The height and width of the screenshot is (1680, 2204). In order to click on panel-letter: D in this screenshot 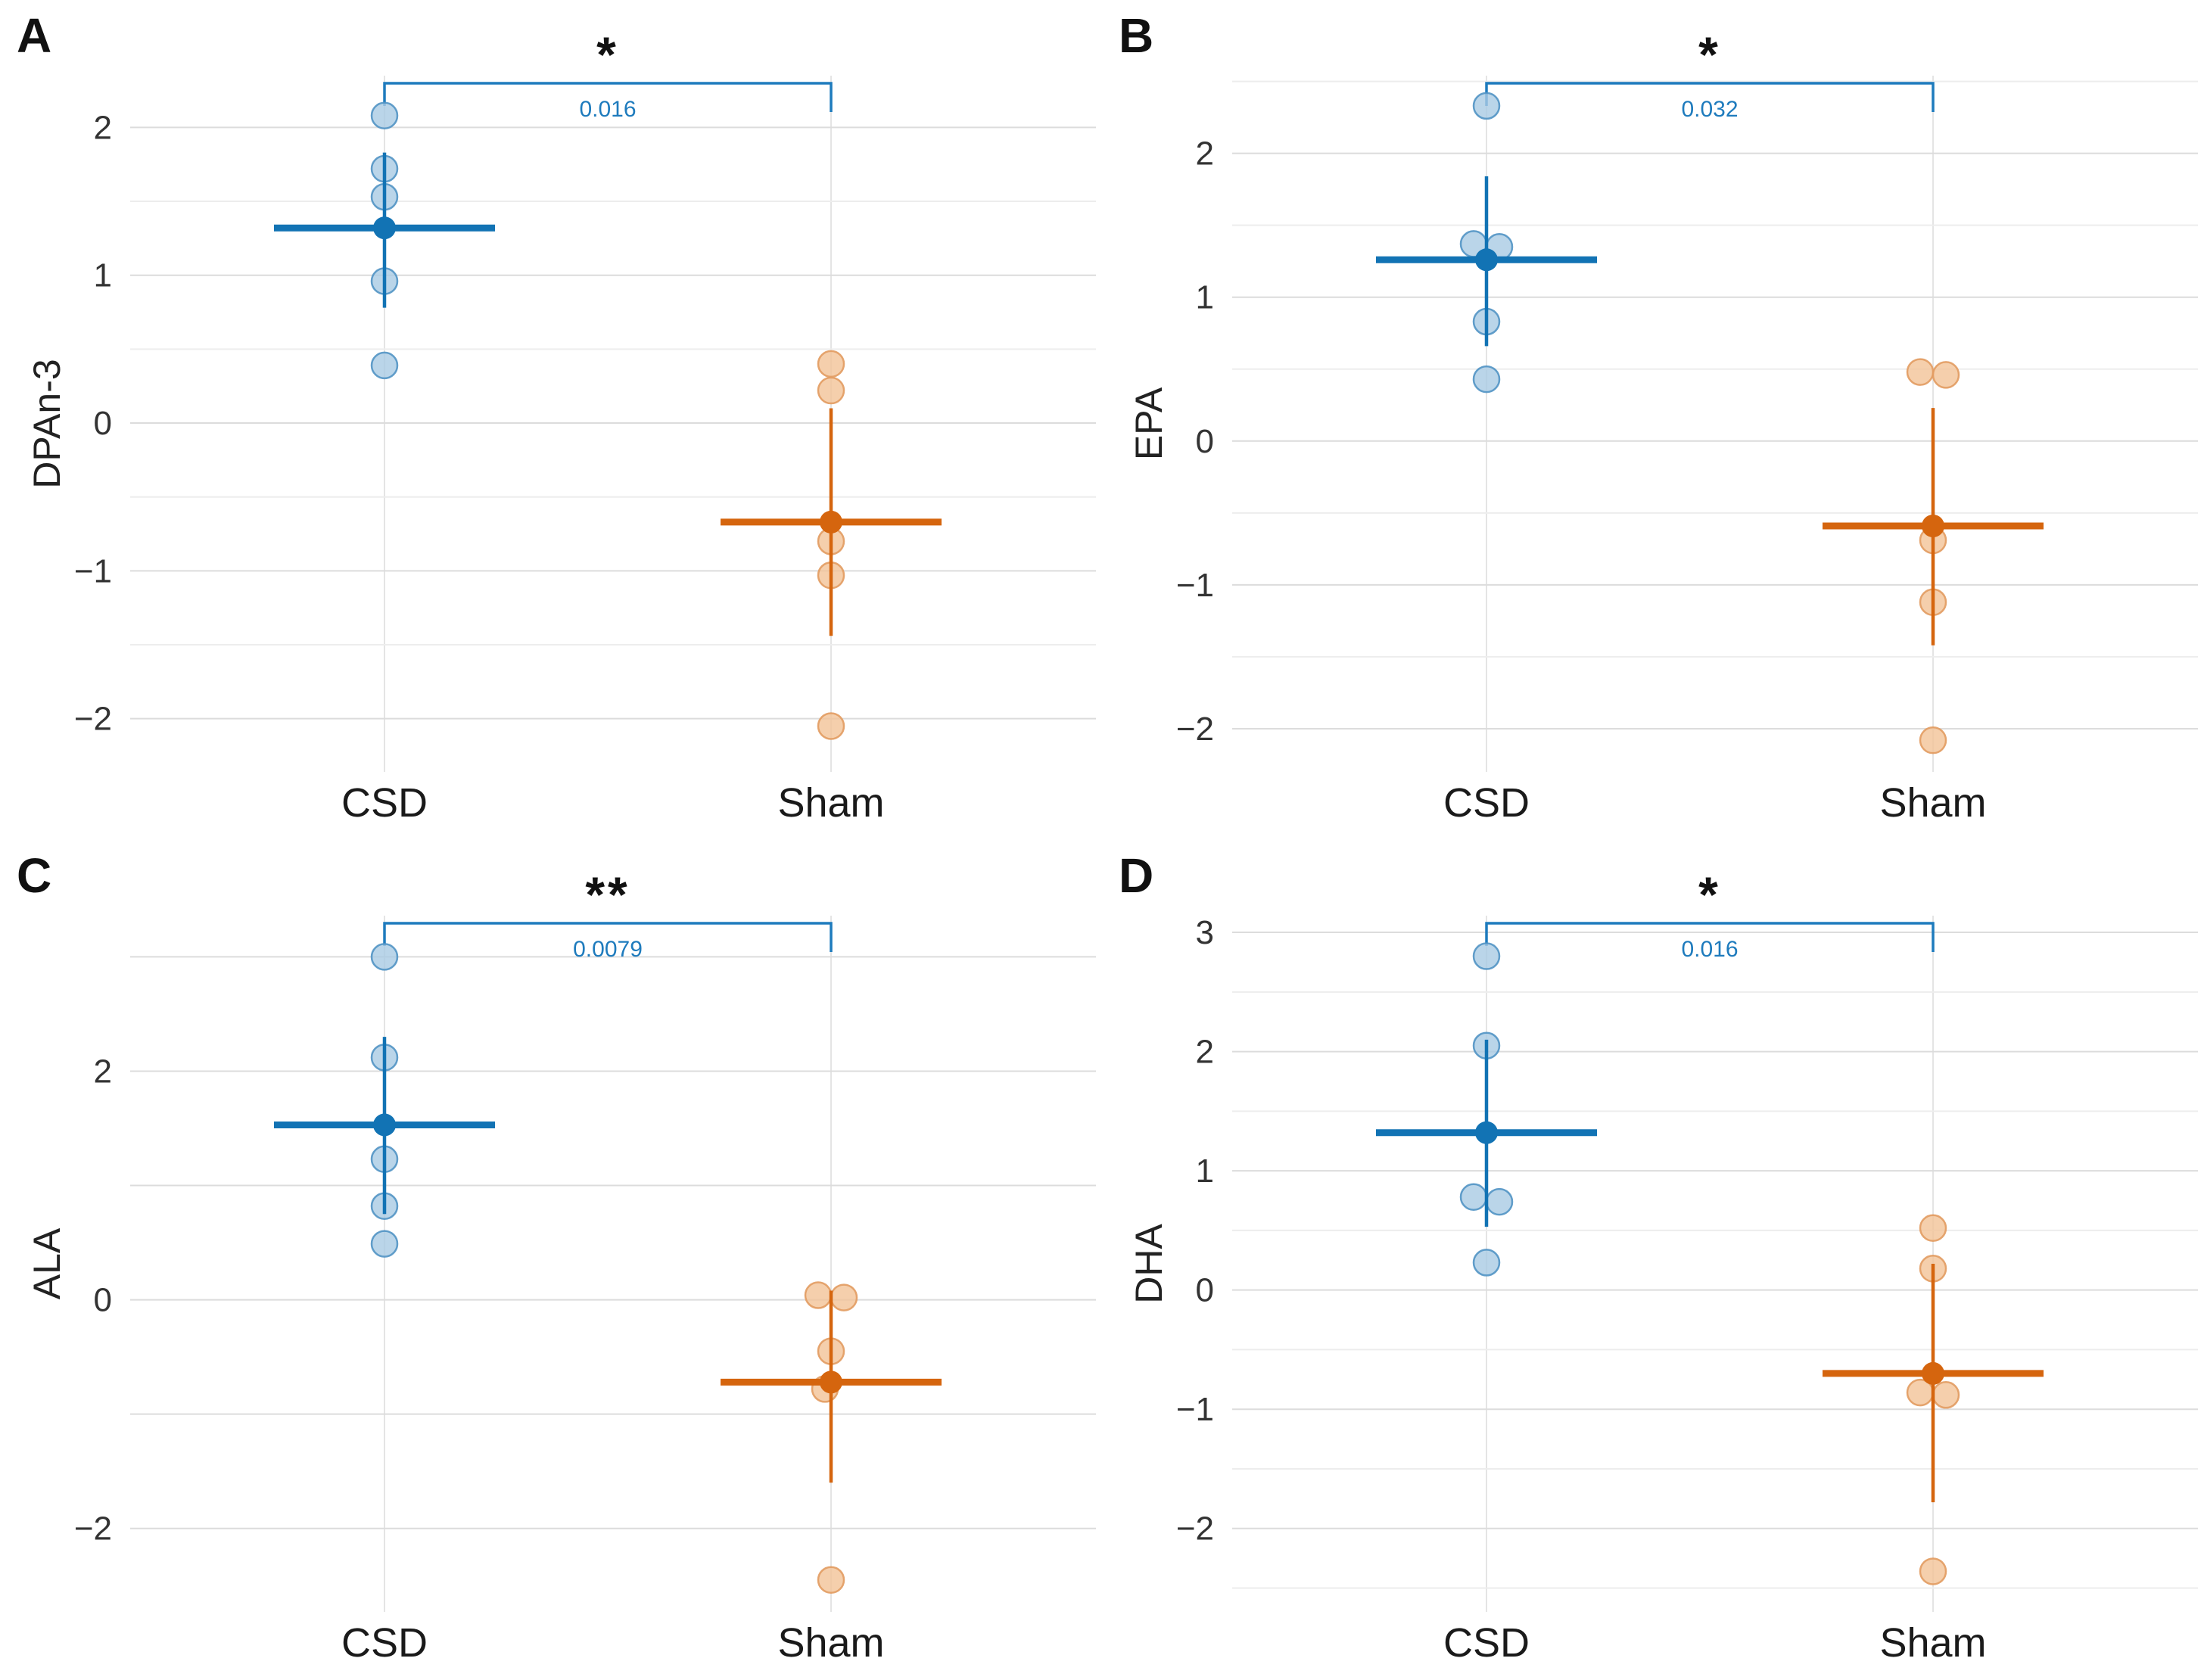, I will do `click(1137, 875)`.